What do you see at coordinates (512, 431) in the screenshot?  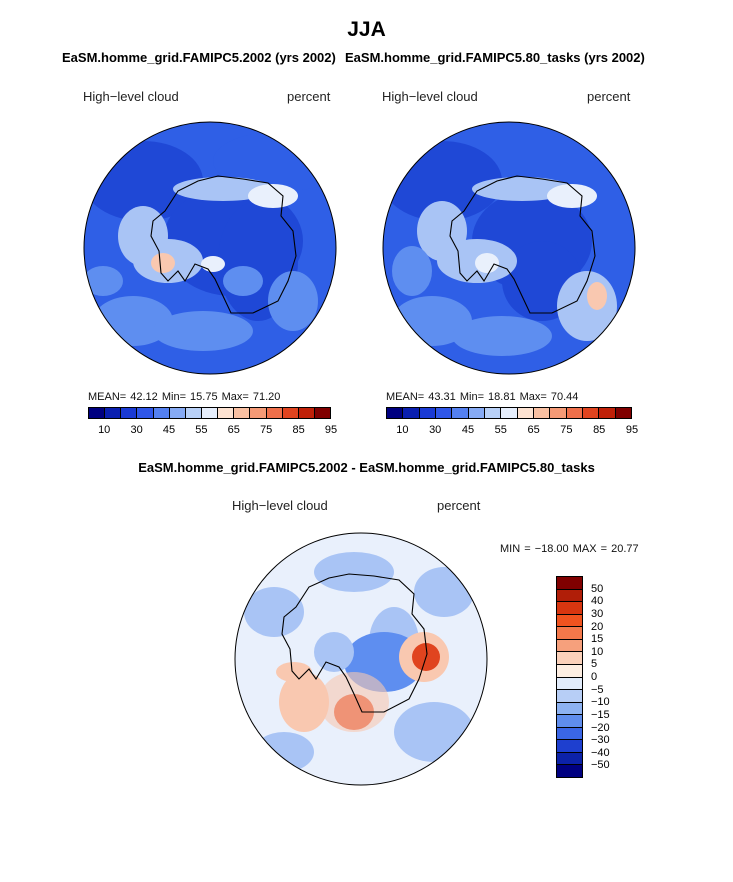 I see `panel-2-colorbar-ticks: 10 30 45 55 65 75 85 95` at bounding box center [512, 431].